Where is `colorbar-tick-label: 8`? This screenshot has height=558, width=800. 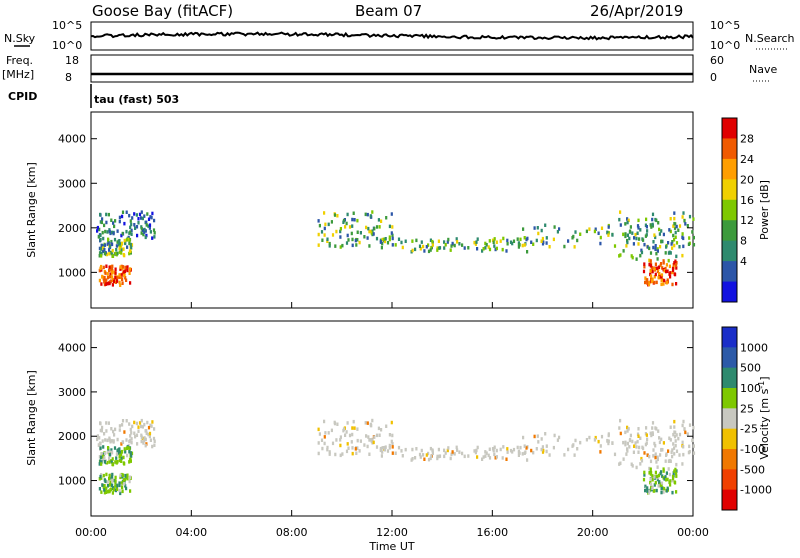 colorbar-tick-label: 8 is located at coordinates (743, 241).